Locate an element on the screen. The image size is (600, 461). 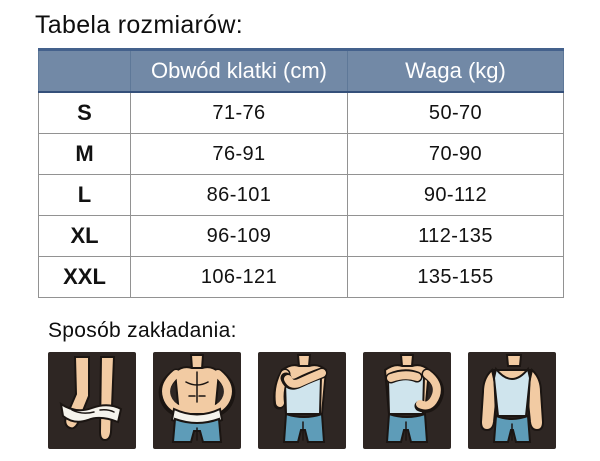
chest-cell: 76-91 is located at coordinates (239, 154).